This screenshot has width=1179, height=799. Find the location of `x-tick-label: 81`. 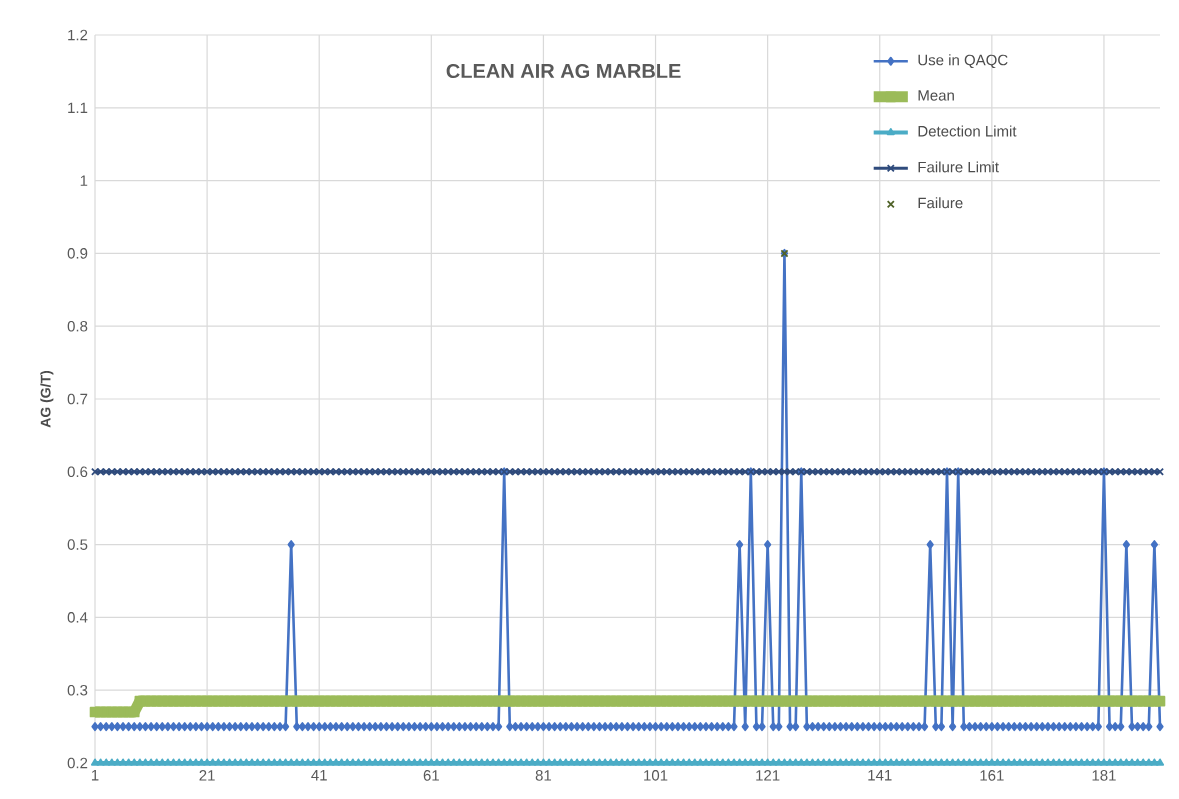

x-tick-label: 81 is located at coordinates (543, 775).